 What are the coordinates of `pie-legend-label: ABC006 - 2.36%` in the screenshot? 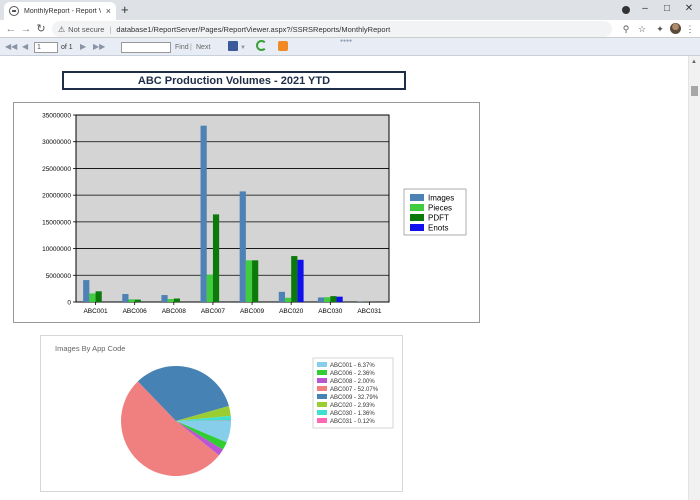 It's located at (352, 374).